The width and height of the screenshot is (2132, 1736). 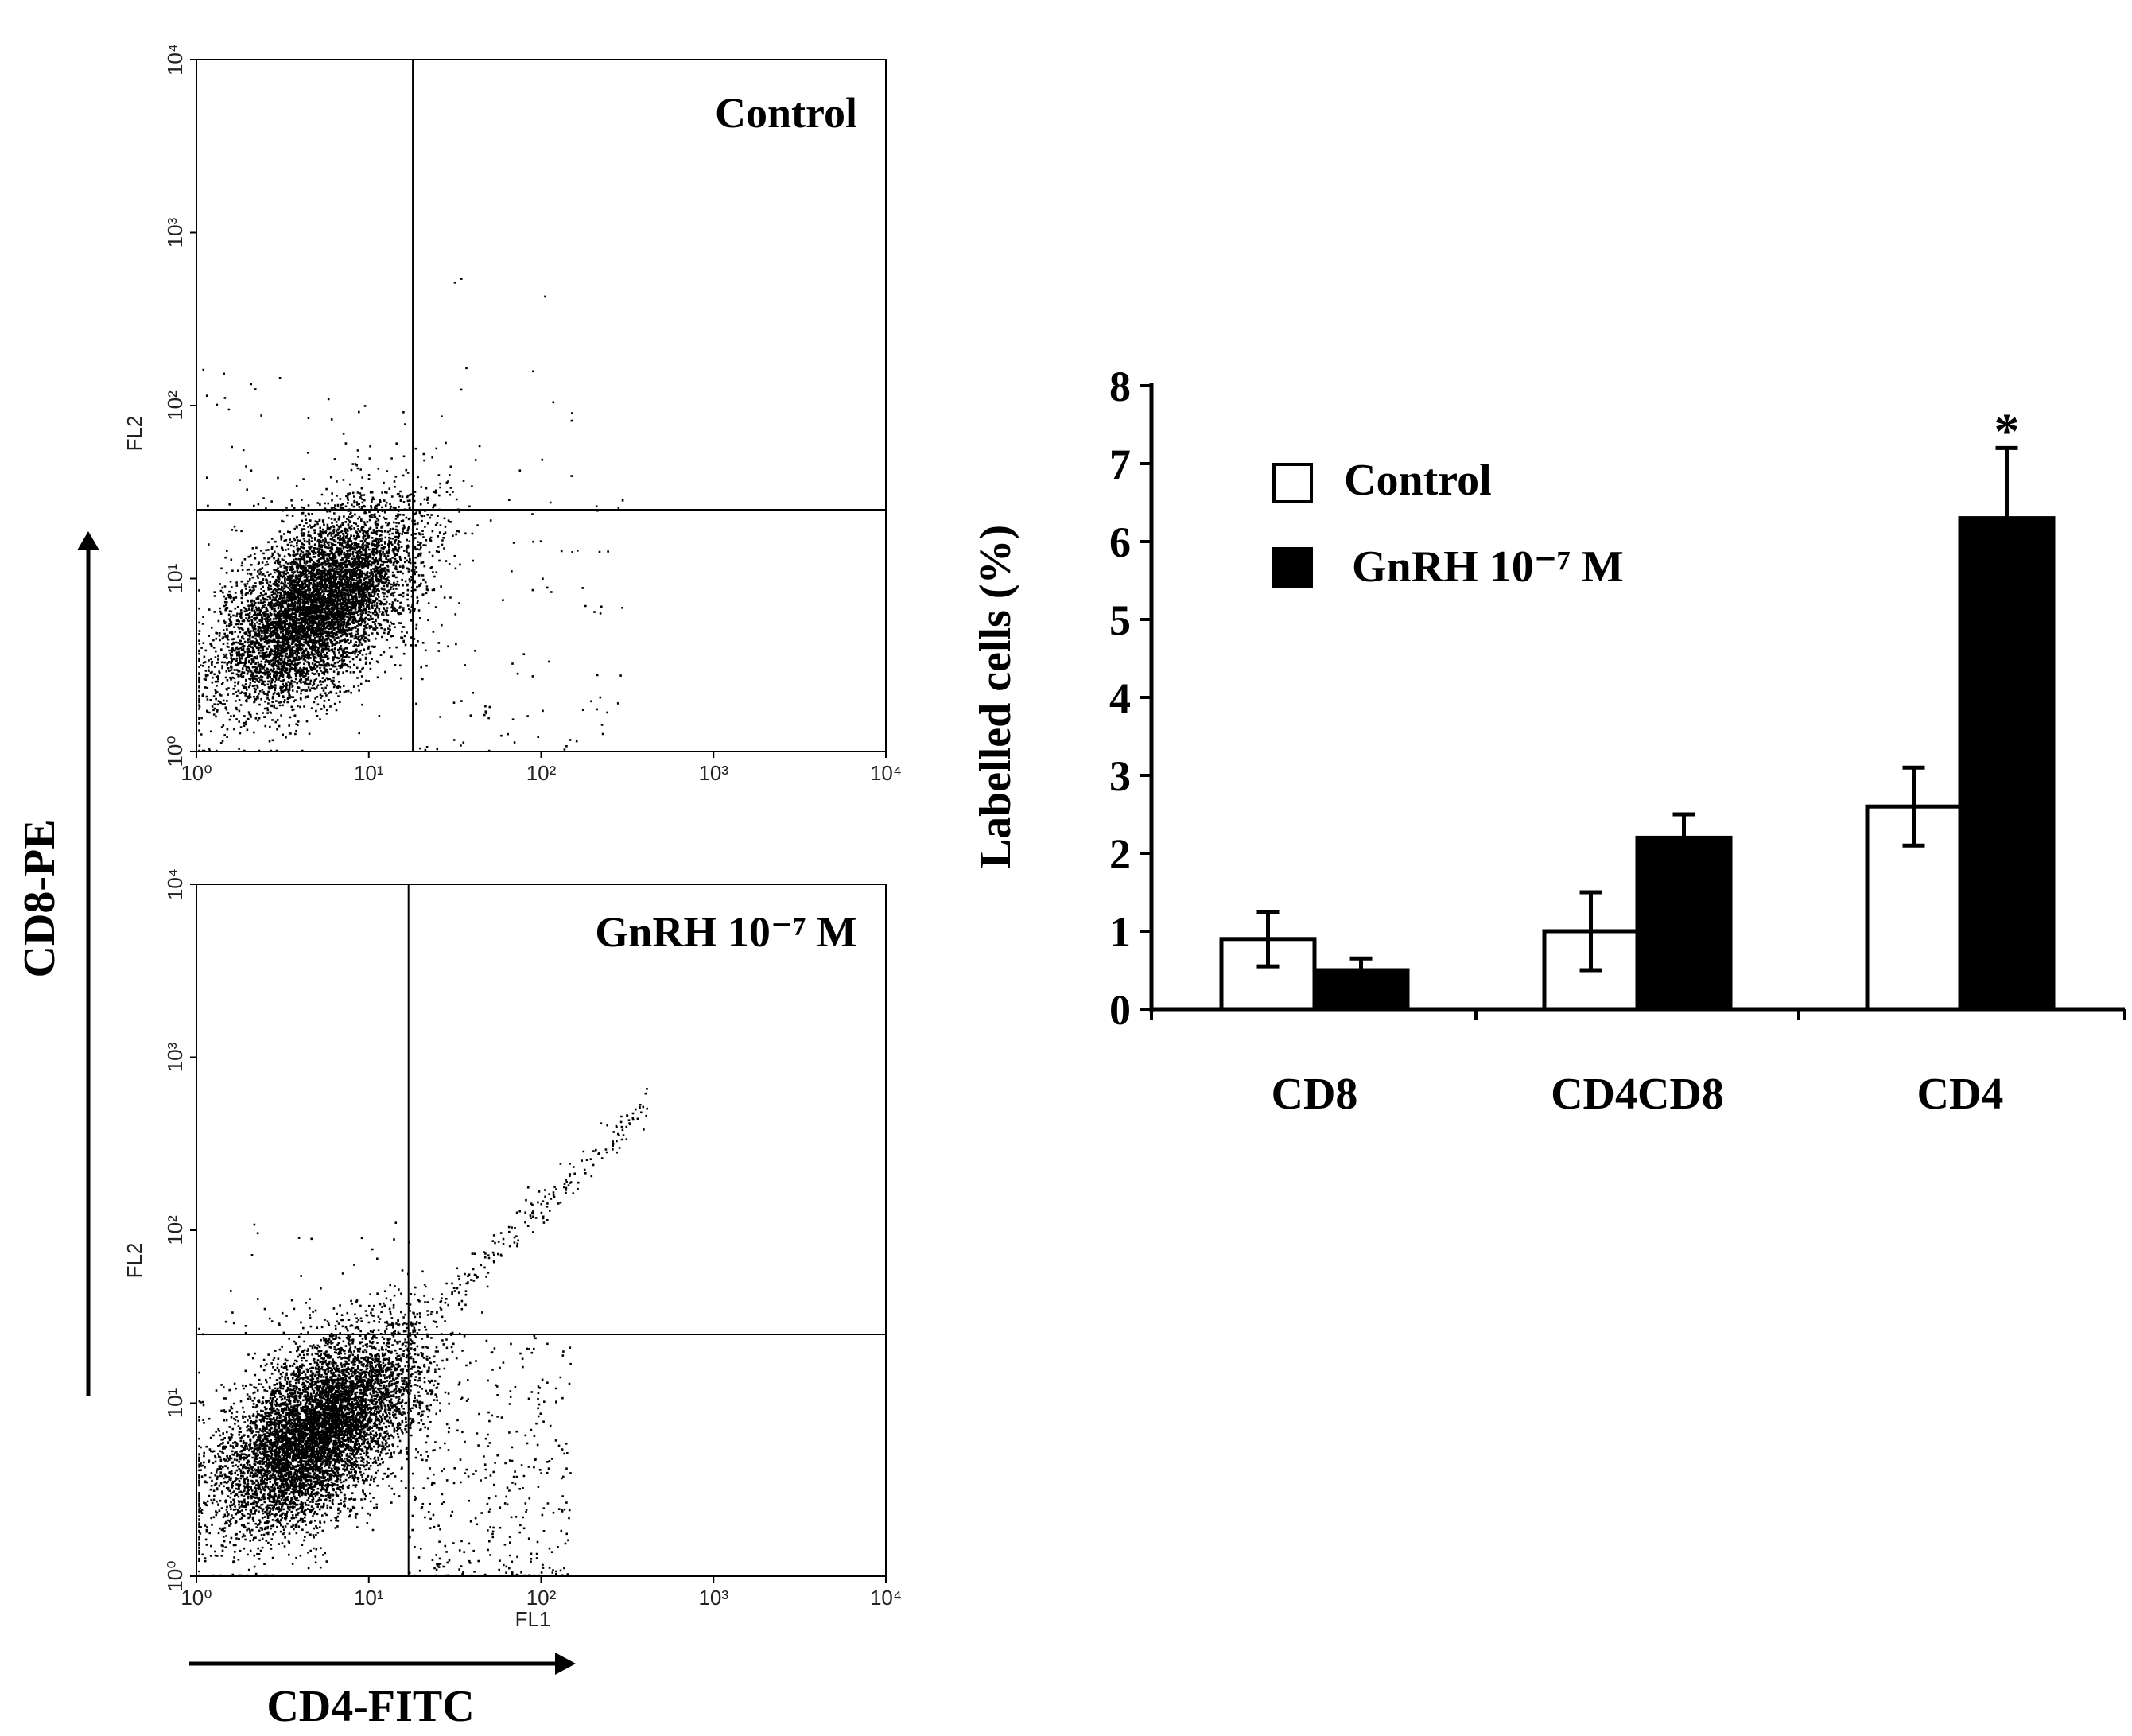 I want to click on y-tick-label: 0, so click(x=1120, y=1010).